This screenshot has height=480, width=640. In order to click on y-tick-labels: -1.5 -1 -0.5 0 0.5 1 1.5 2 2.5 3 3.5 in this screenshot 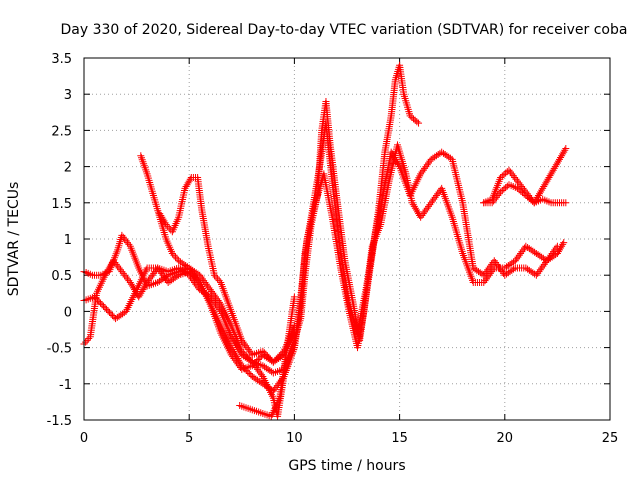, I will do `click(59, 240)`.